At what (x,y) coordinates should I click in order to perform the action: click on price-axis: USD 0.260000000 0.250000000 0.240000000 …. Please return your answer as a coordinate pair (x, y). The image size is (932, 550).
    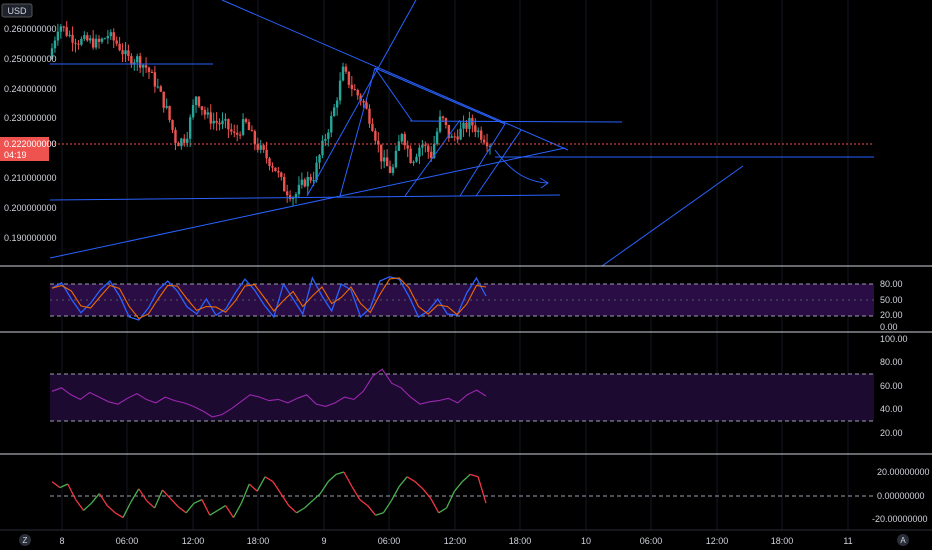
    Looking at the image, I should click on (28, 123).